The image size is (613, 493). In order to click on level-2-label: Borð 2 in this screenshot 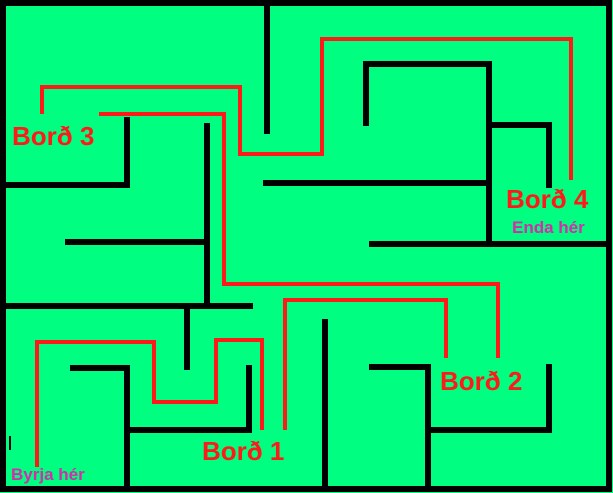, I will do `click(481, 381)`.